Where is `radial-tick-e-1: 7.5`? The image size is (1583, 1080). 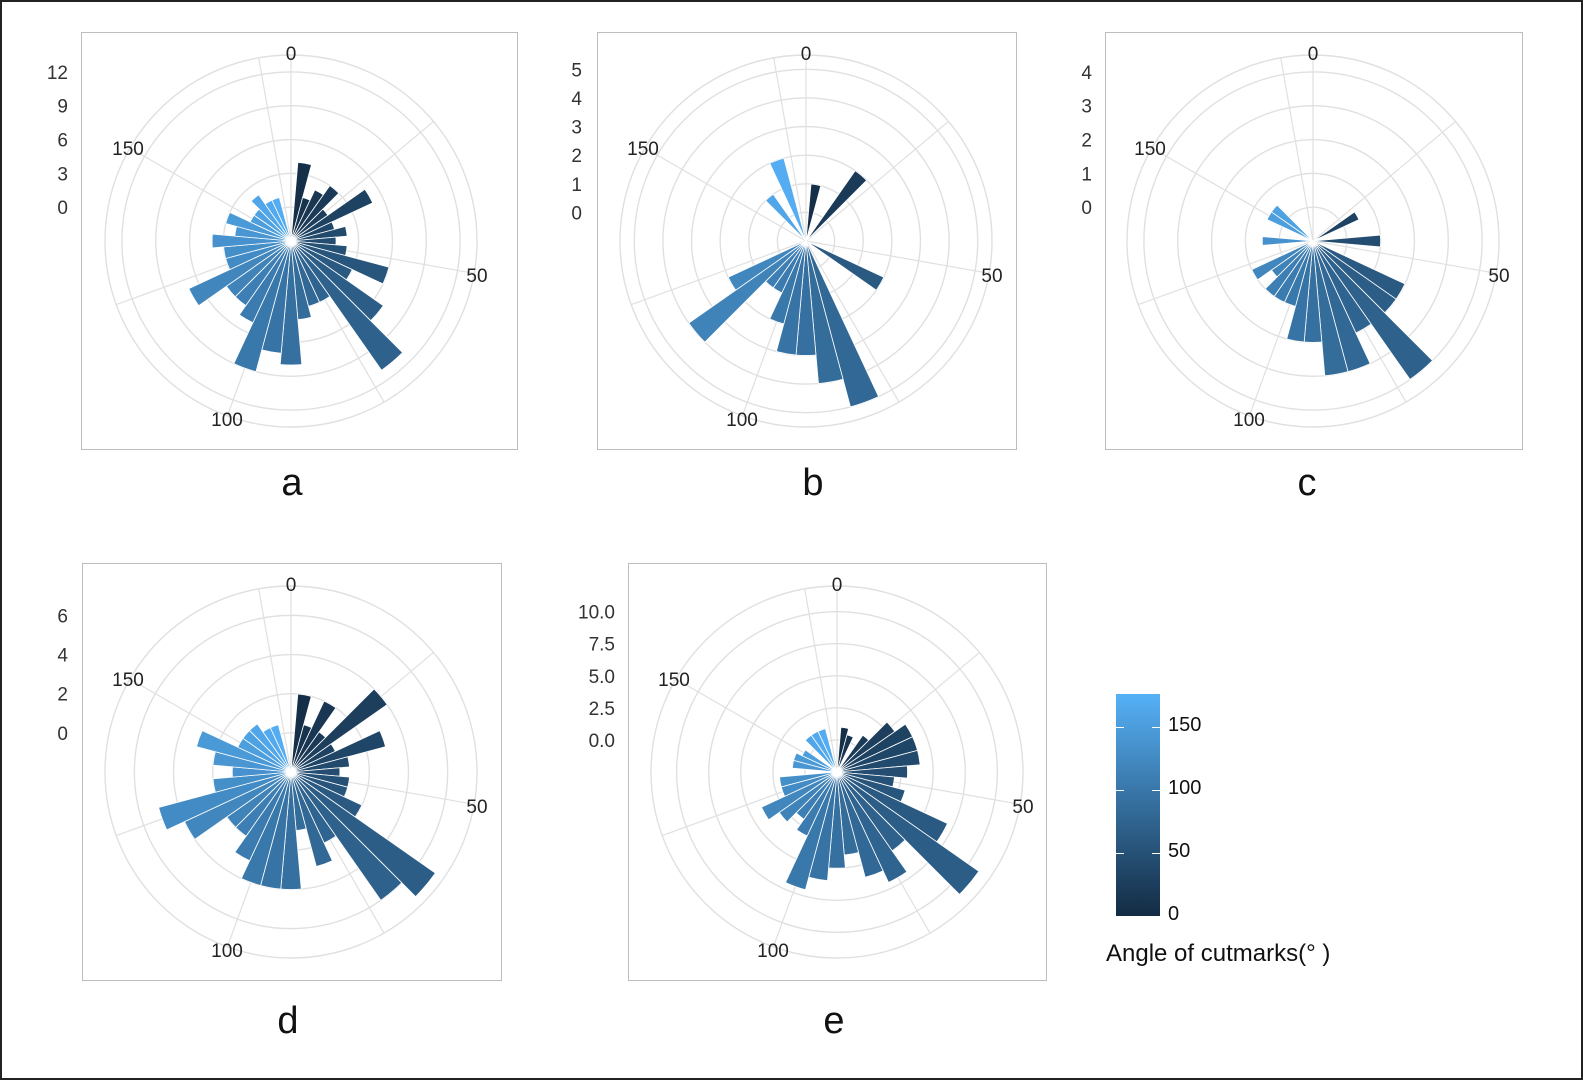
radial-tick-e-1: 7.5 is located at coordinates (602, 645).